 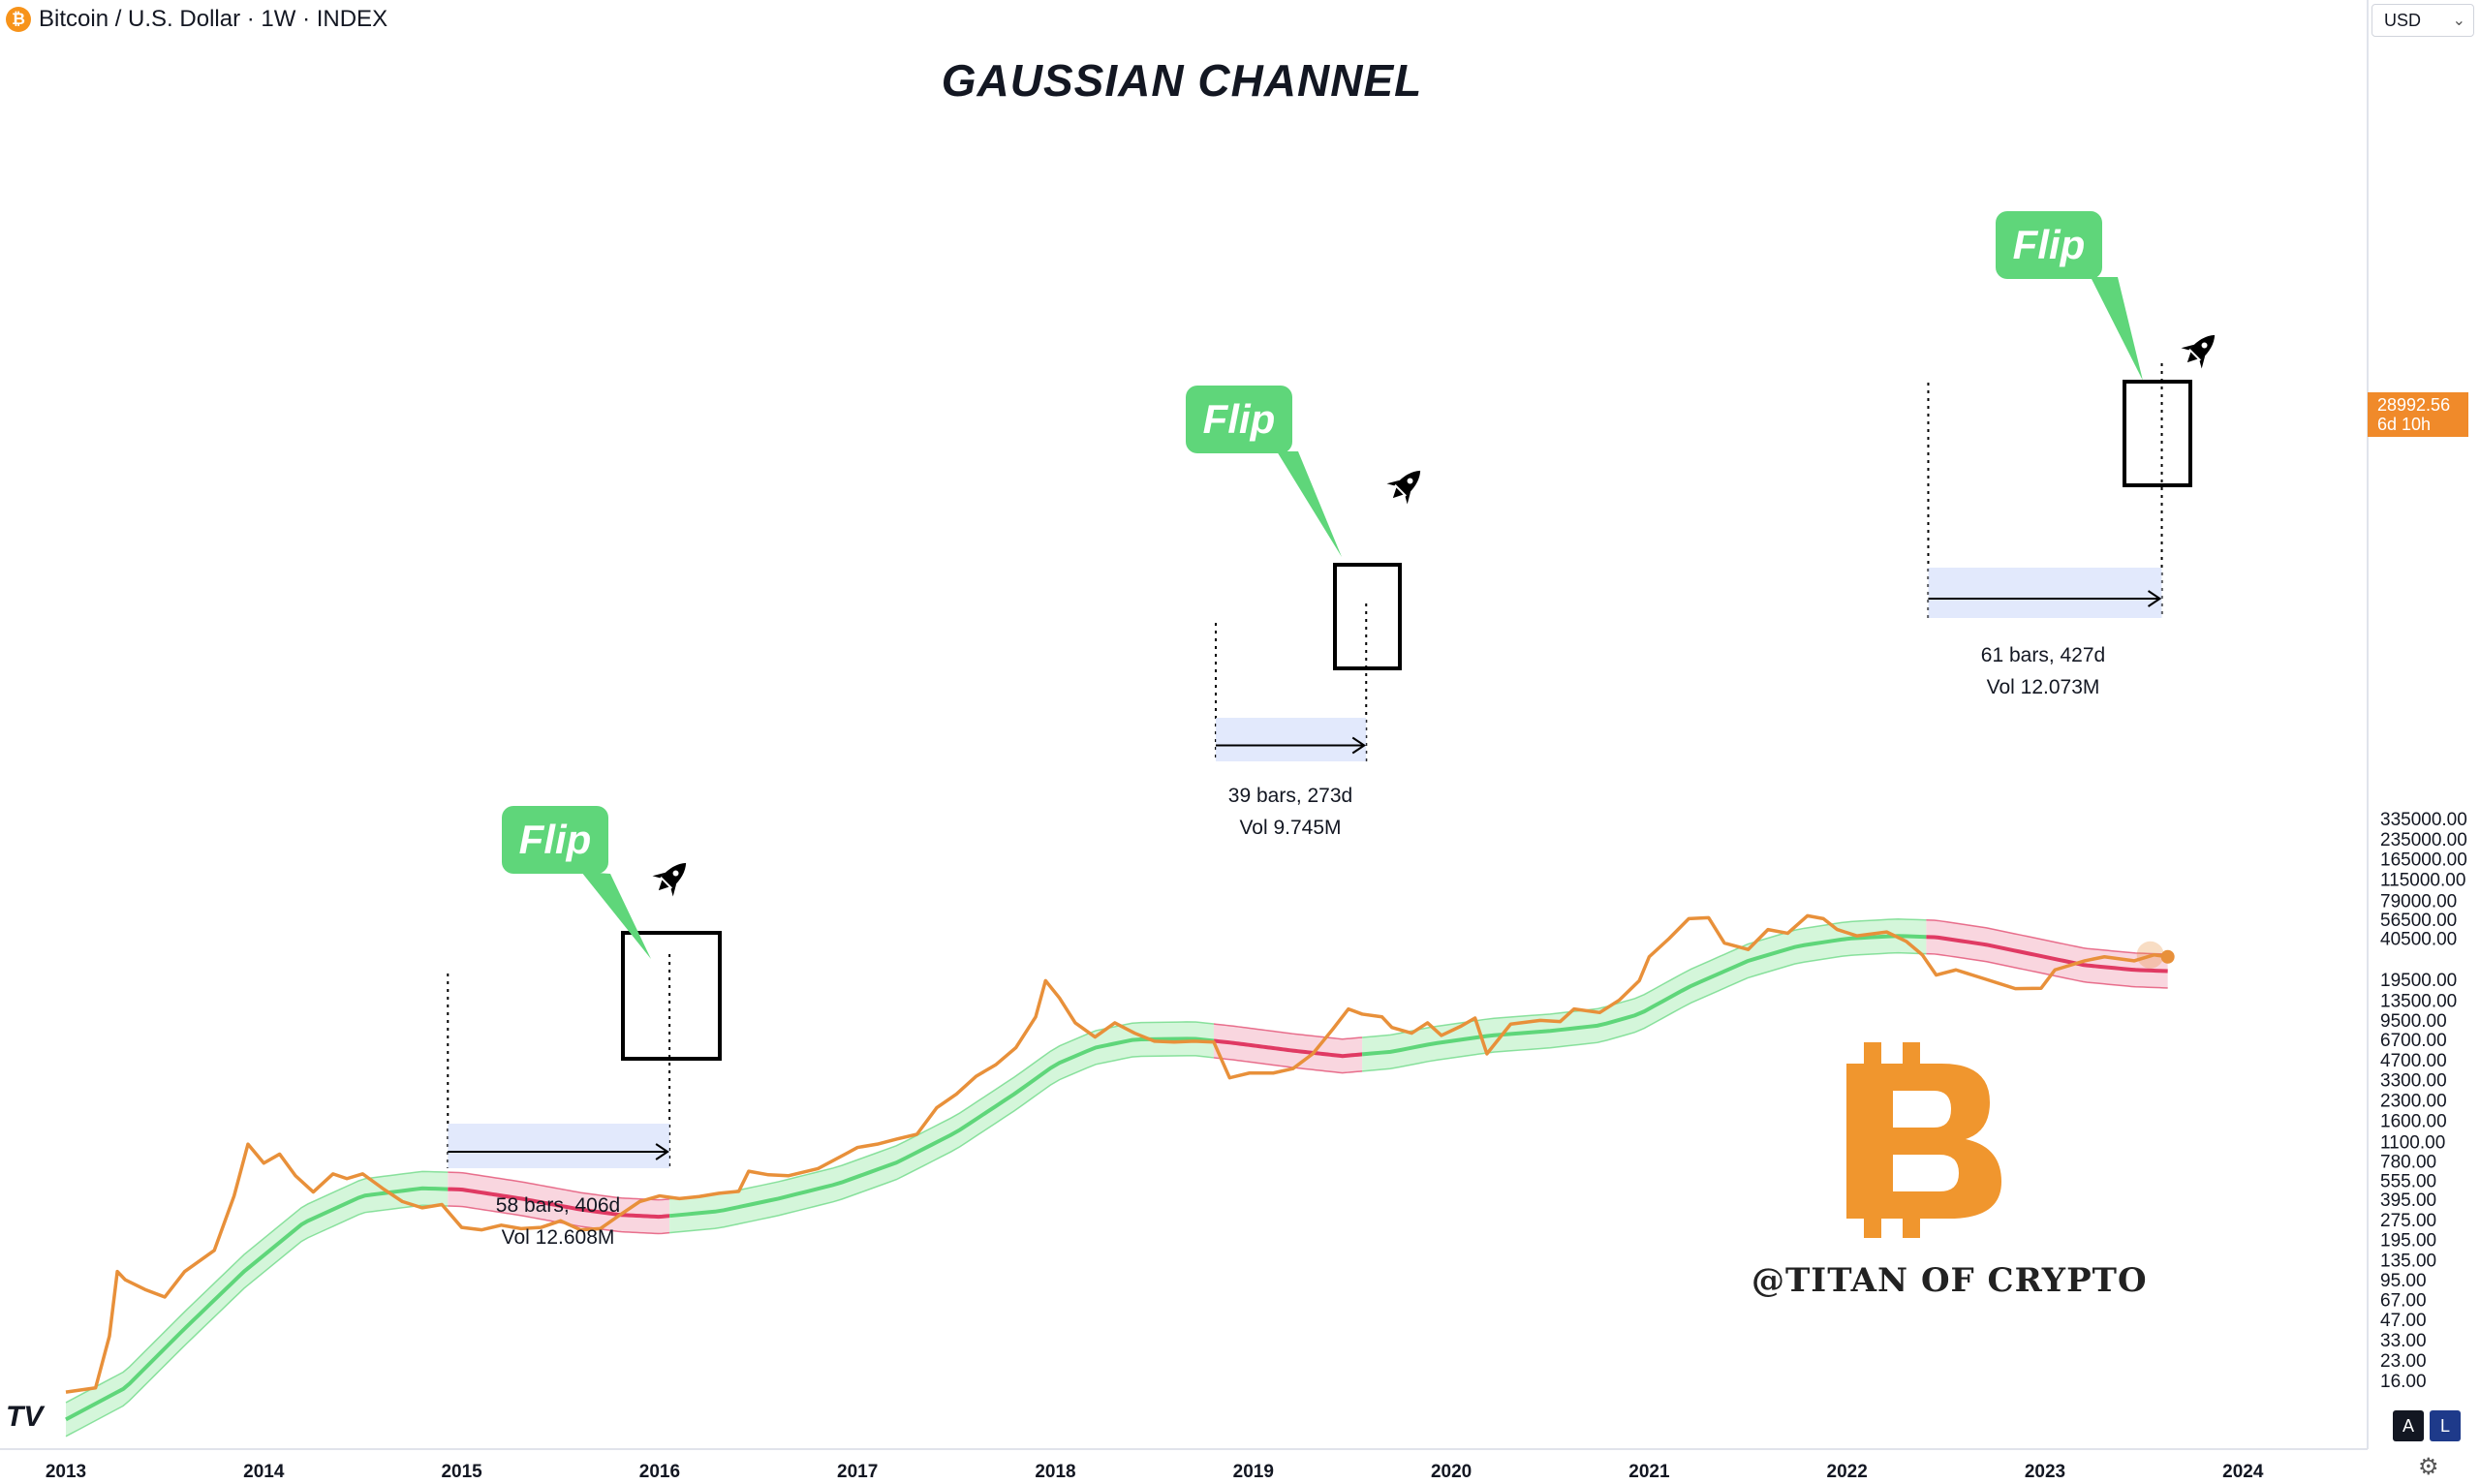 What do you see at coordinates (2423, 860) in the screenshot?
I see `y-tick-label: 165000.00` at bounding box center [2423, 860].